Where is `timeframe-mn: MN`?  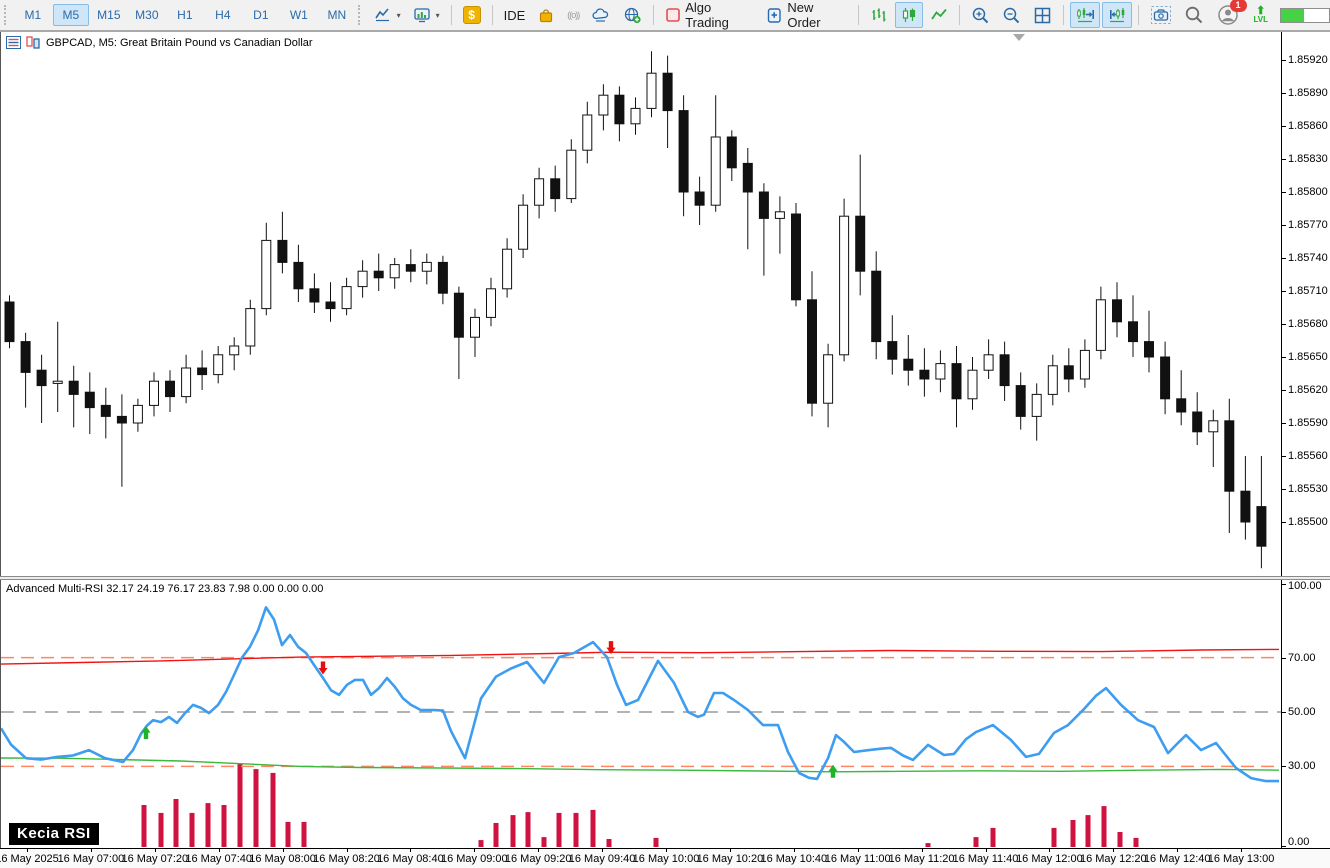
timeframe-mn: MN is located at coordinates (337, 15).